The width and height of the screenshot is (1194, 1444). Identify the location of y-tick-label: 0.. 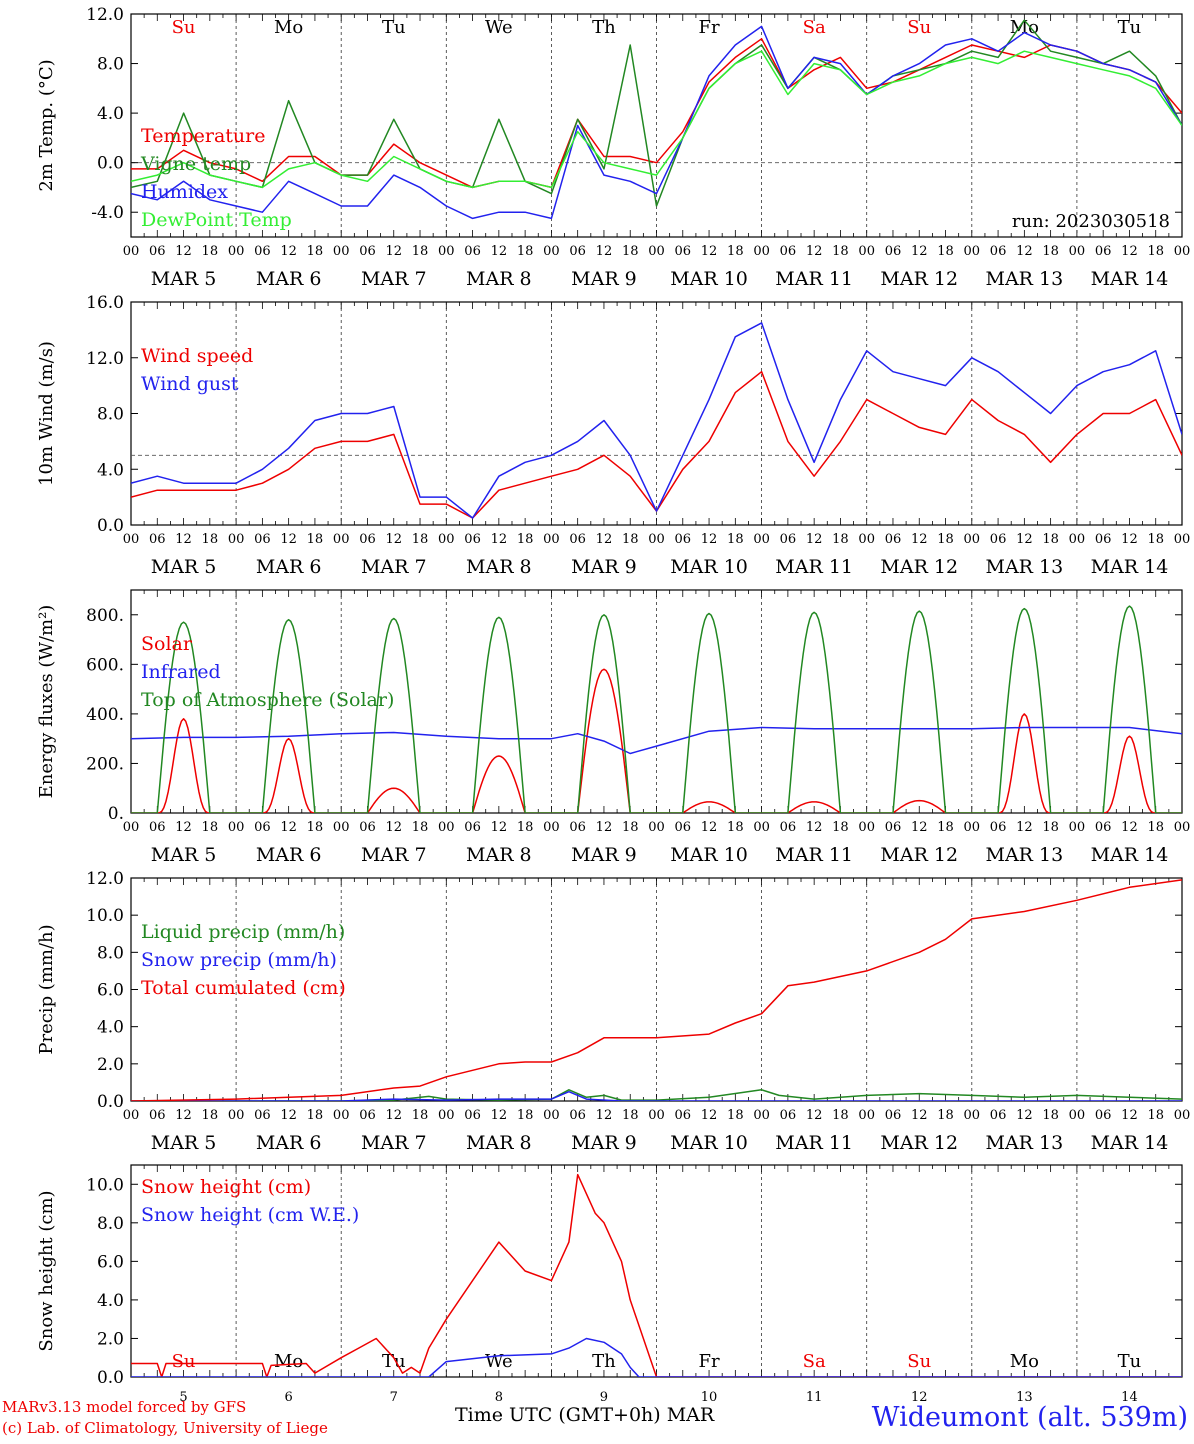
(116, 814).